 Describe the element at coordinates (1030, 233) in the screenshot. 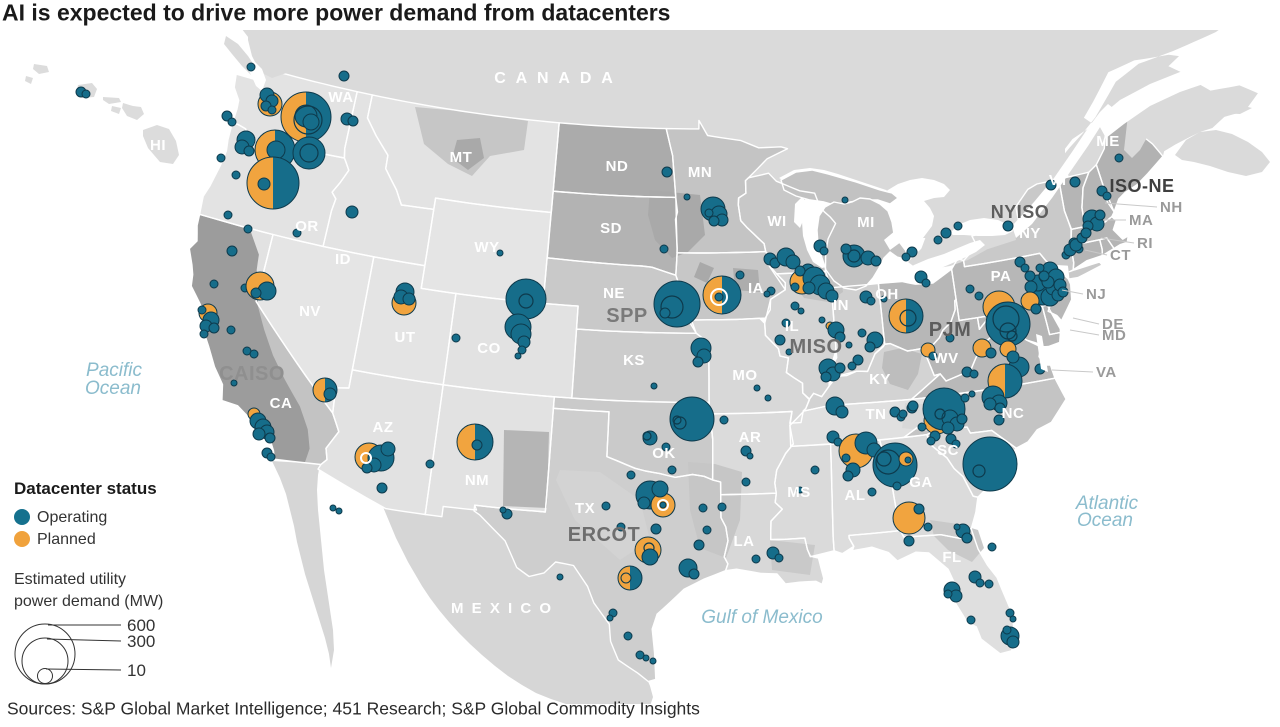

I see `svg-text: NY` at that location.